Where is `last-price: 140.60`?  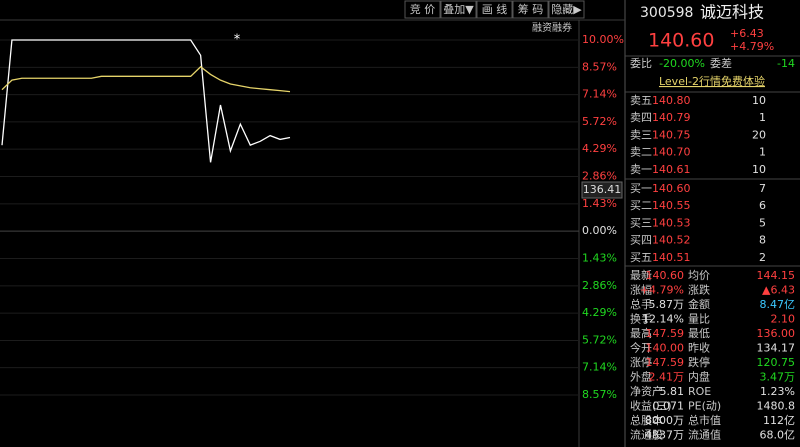
last-price: 140.60 is located at coordinates (681, 41).